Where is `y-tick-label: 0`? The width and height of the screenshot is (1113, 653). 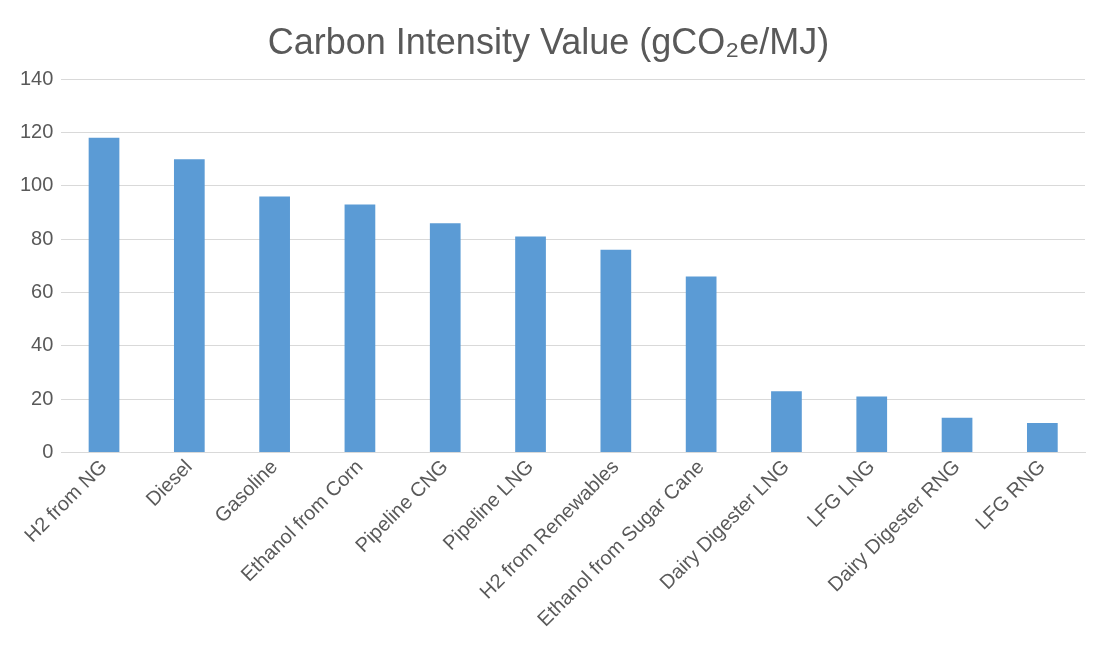
y-tick-label: 0 is located at coordinates (48, 450).